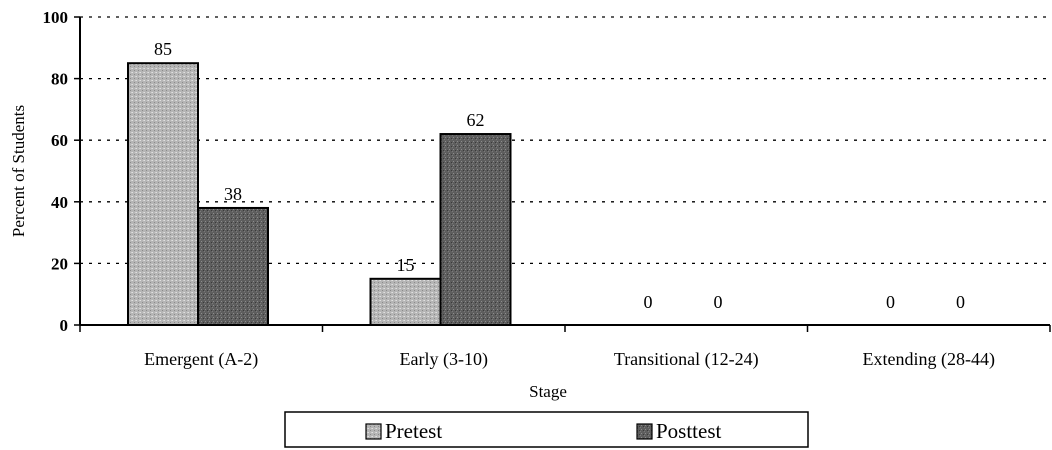 The image size is (1052, 450). I want to click on legend-box, so click(546, 429).